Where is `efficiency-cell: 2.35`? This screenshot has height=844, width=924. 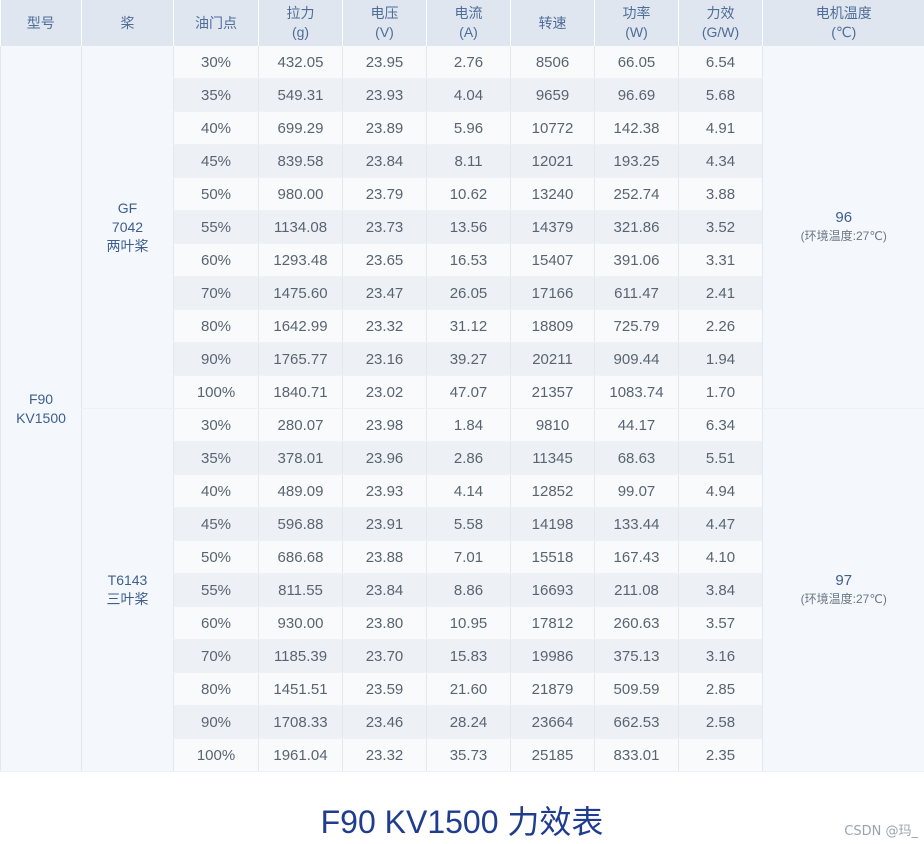
efficiency-cell: 2.35 is located at coordinates (720, 755).